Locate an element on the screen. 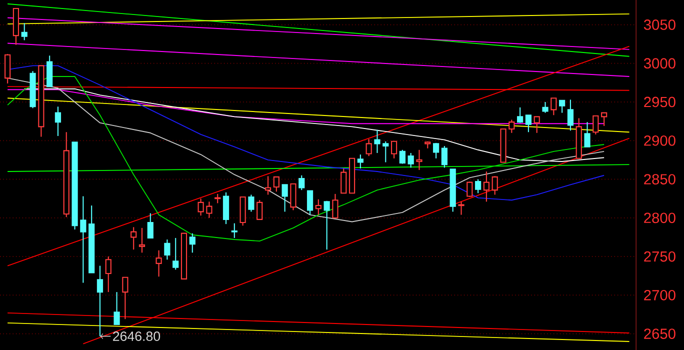  y-tick-label: 3000 is located at coordinates (660, 63).